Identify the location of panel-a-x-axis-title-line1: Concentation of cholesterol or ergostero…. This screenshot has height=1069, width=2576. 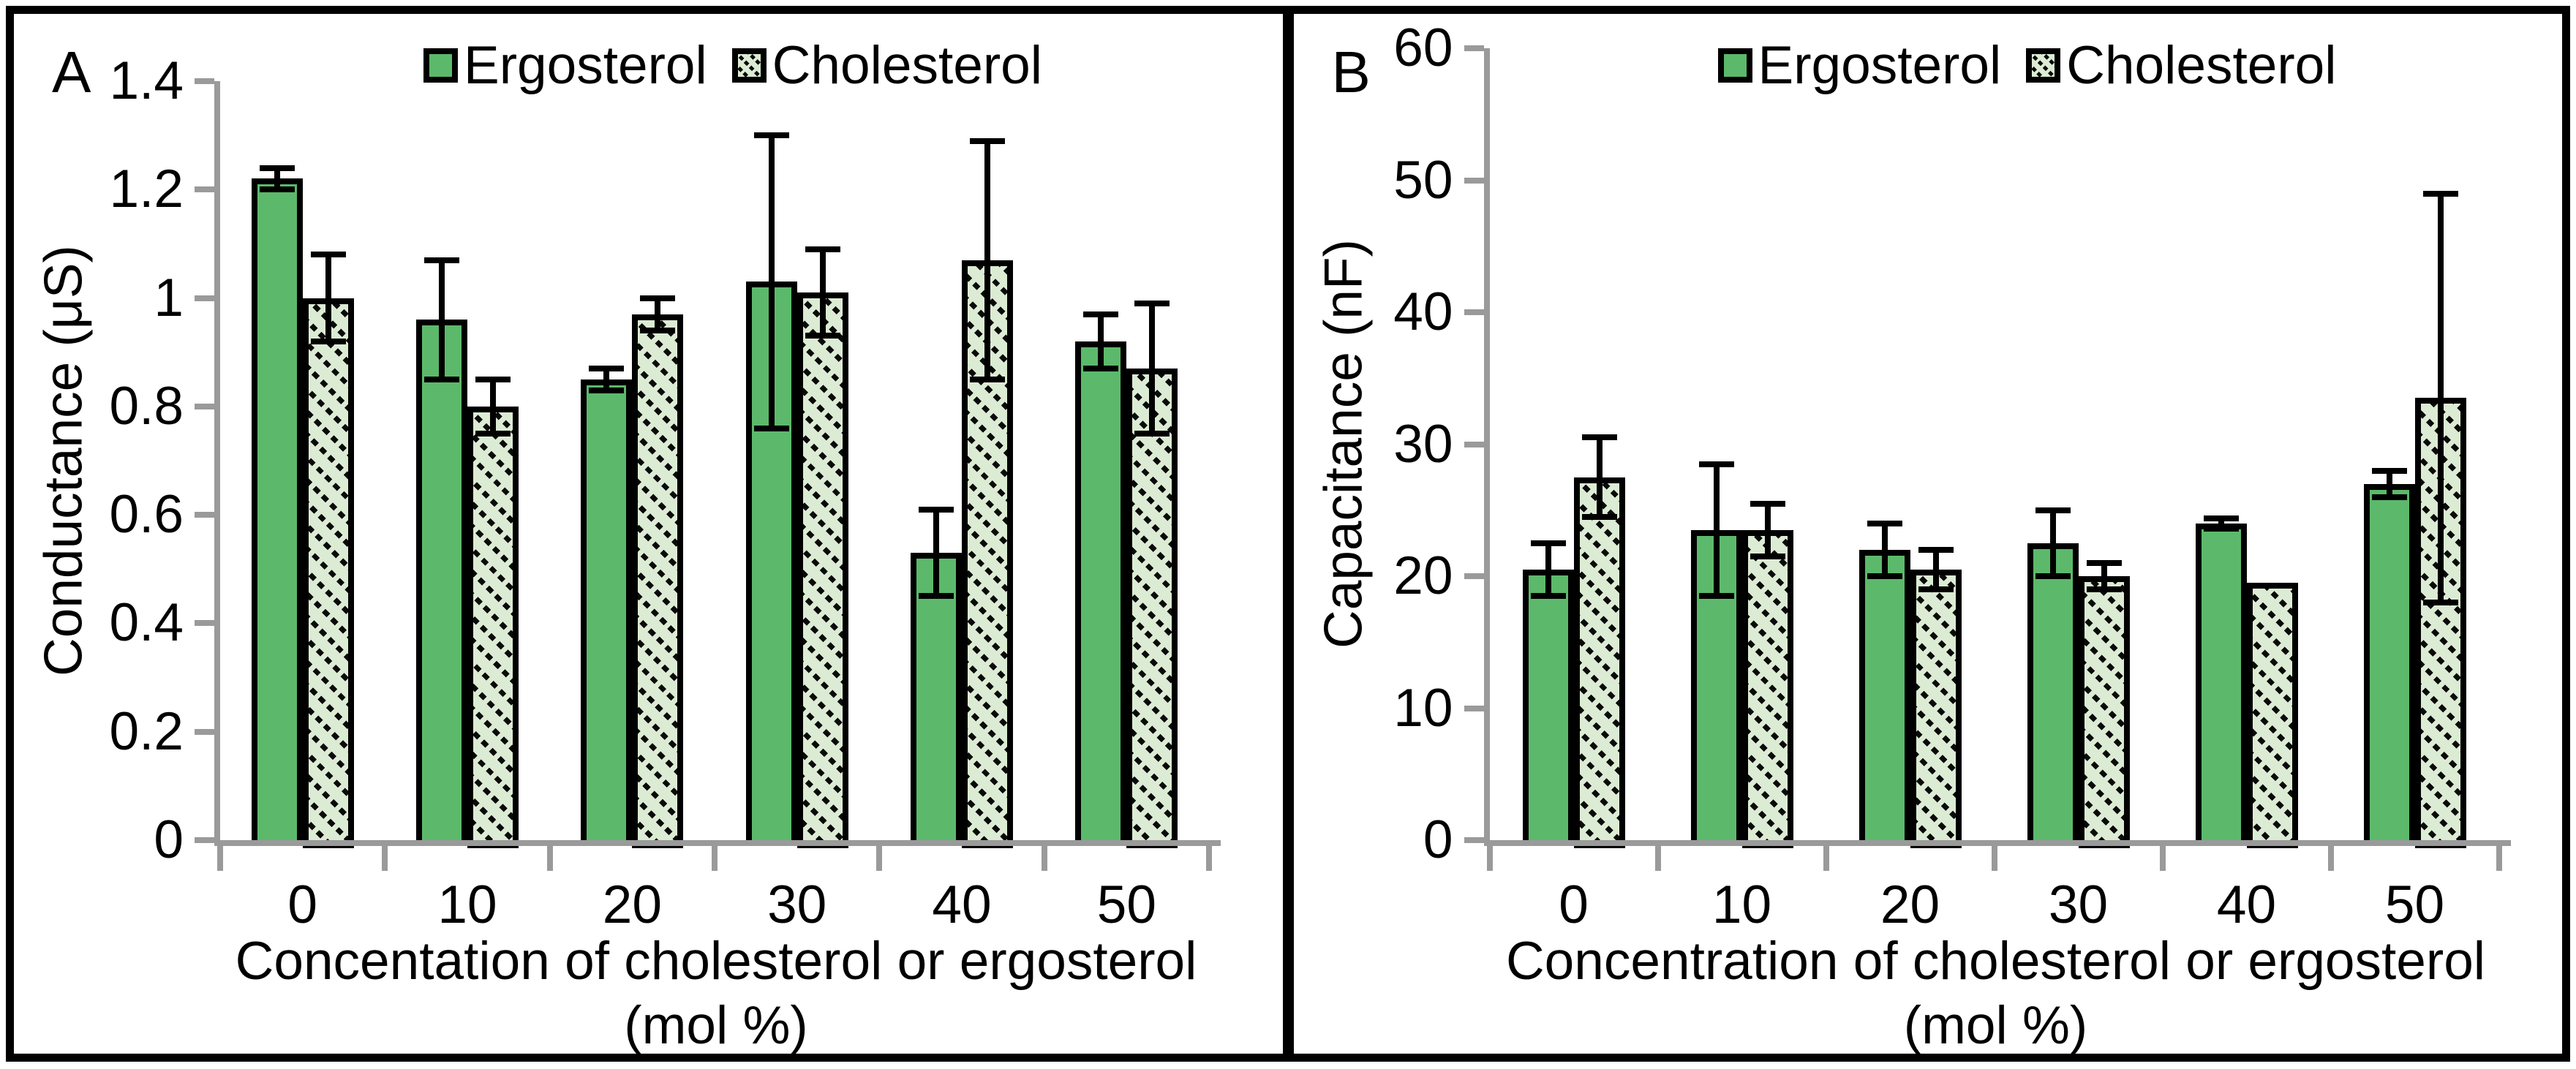
(716, 962).